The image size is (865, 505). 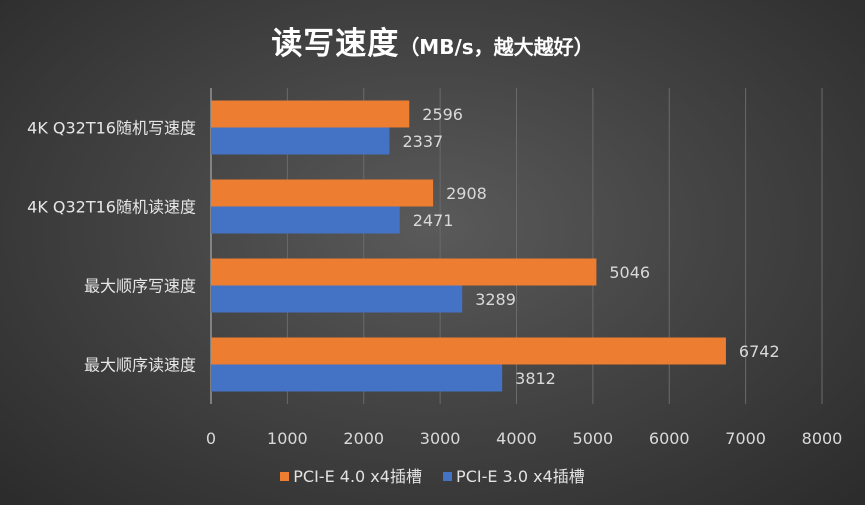 What do you see at coordinates (745, 438) in the screenshot?
I see `x-tick-label: 7000` at bounding box center [745, 438].